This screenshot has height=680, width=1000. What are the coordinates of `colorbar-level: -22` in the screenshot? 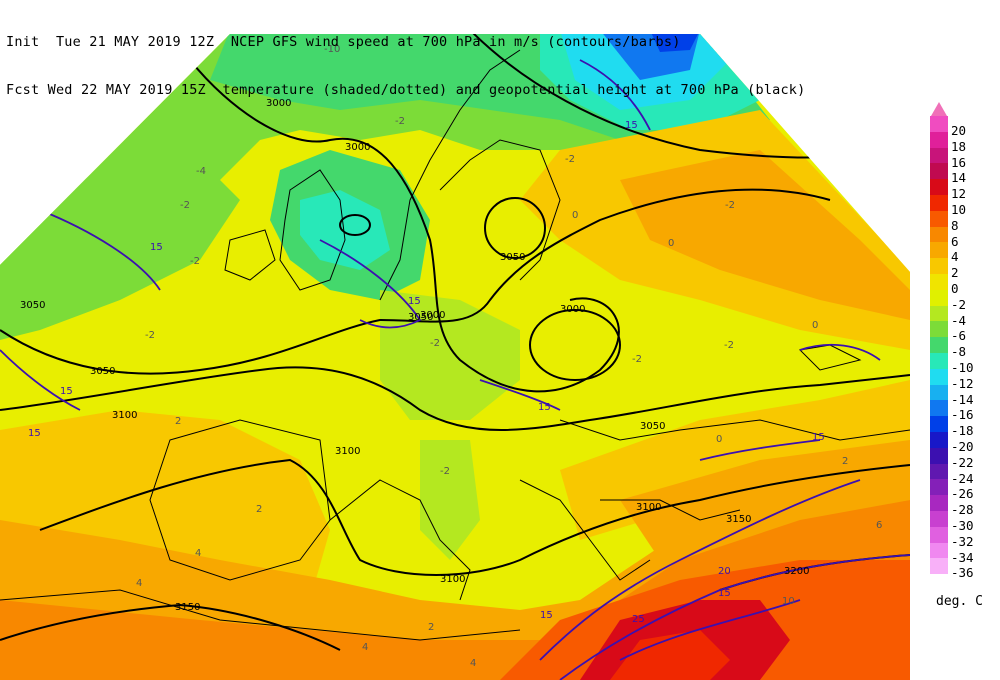 It's located at (960, 458).